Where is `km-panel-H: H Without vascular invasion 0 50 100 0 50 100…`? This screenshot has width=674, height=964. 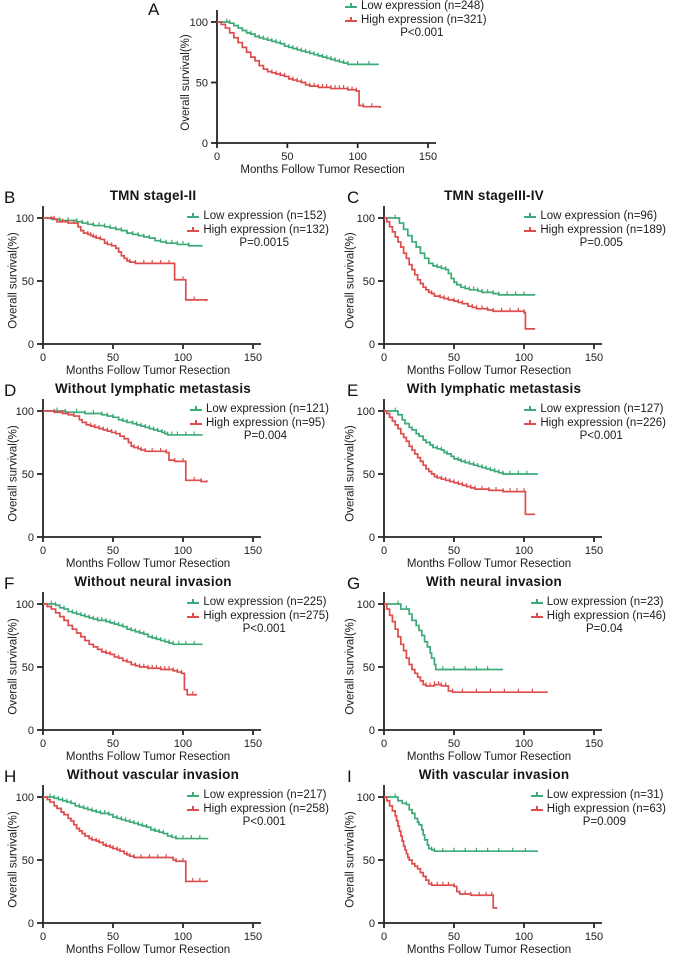 km-panel-H: H Without vascular invasion 0 50 100 0 50 100… is located at coordinates (168, 864).